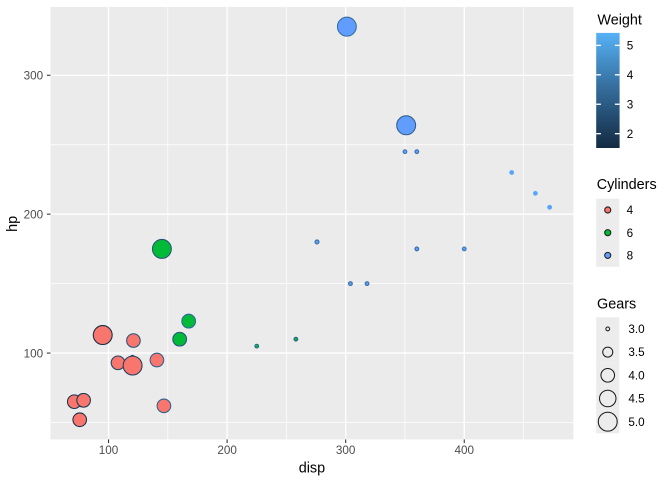 This screenshot has width=672, height=485. What do you see at coordinates (619, 21) in the screenshot?
I see `svg-text: Weight` at bounding box center [619, 21].